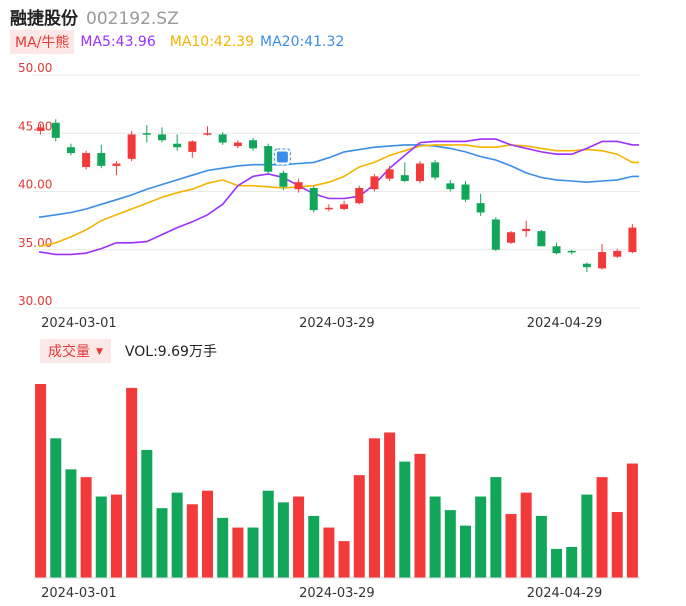 This screenshot has width=686, height=606. Describe the element at coordinates (35, 243) in the screenshot. I see `y-tick-label: 35.00` at that location.